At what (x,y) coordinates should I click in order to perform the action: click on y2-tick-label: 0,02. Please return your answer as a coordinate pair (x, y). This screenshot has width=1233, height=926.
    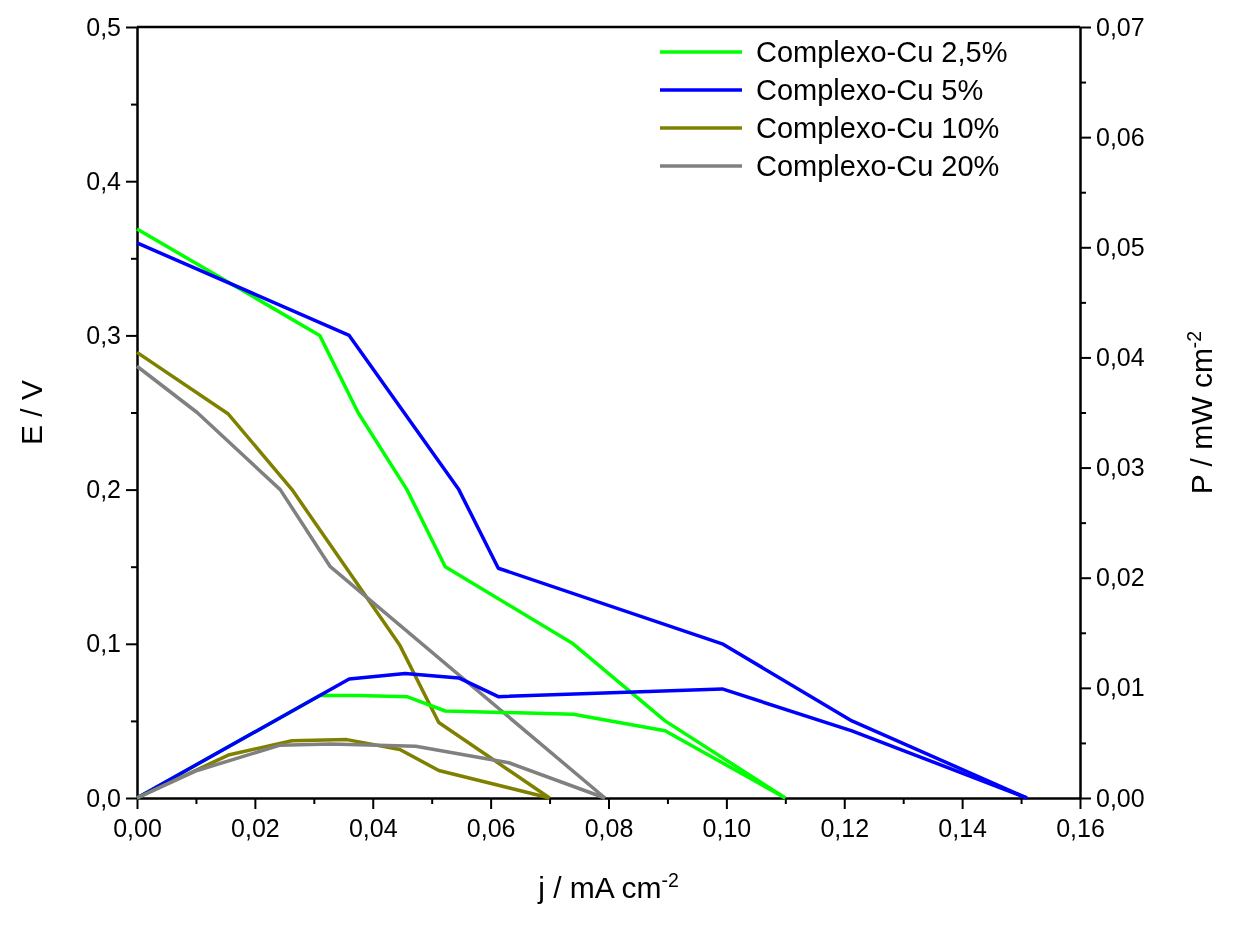
    Looking at the image, I should click on (1120, 577).